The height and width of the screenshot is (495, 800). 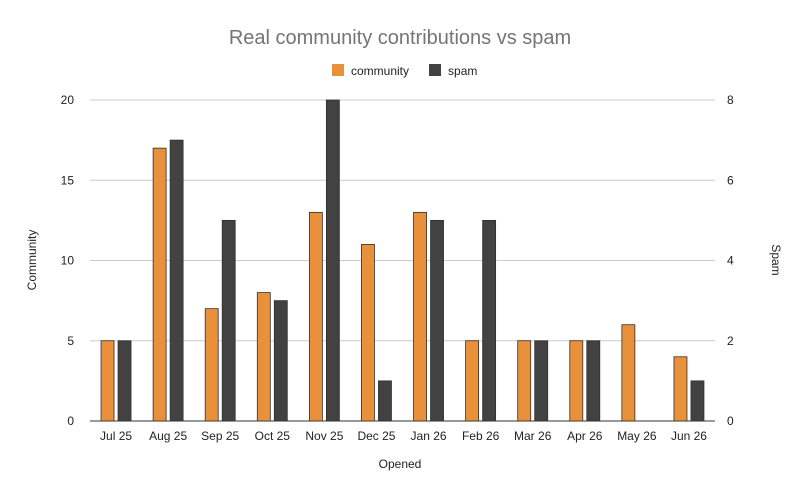 What do you see at coordinates (32, 260) in the screenshot?
I see `y-axis-label-left: Community` at bounding box center [32, 260].